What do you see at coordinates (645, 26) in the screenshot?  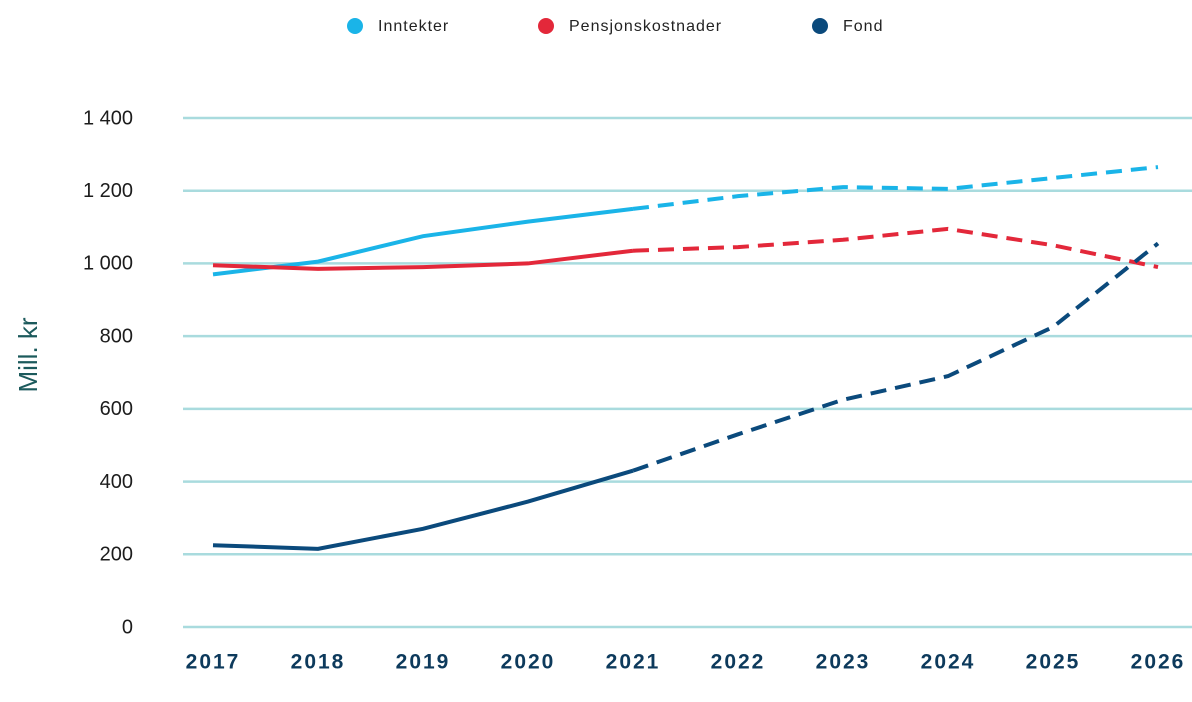 I see `legend-label: Pensjonskostnader` at bounding box center [645, 26].